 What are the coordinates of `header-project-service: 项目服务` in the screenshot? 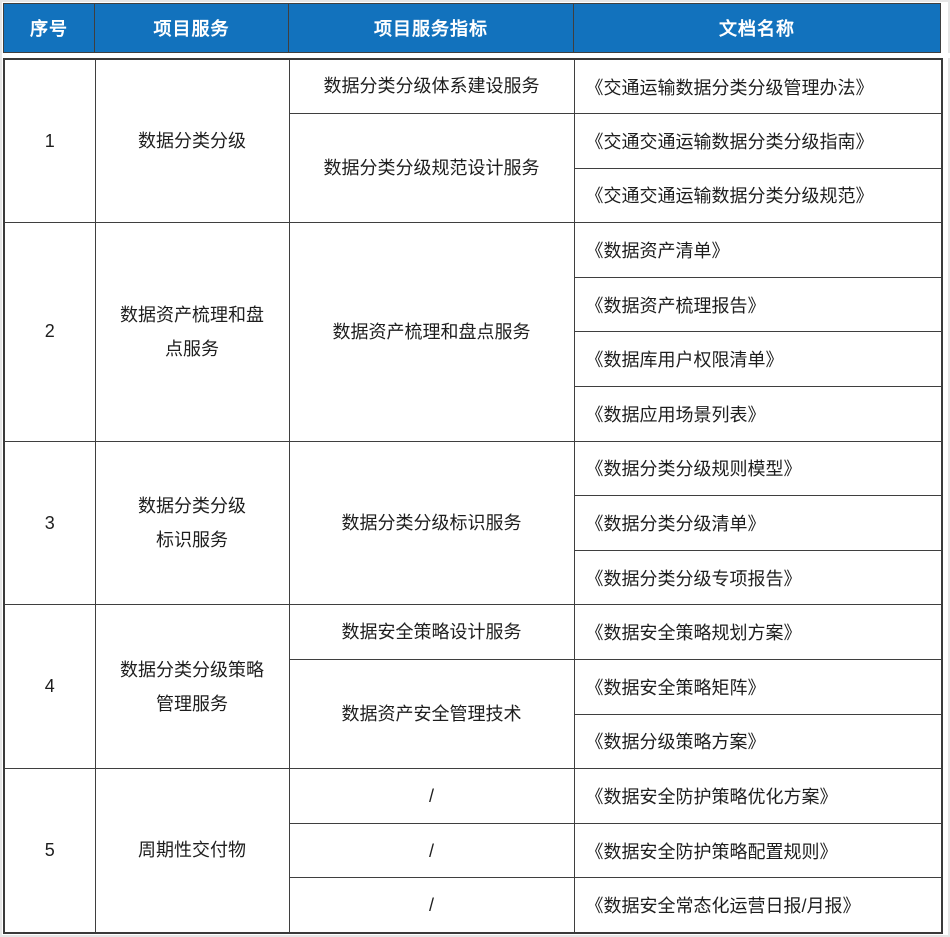 It's located at (192, 28).